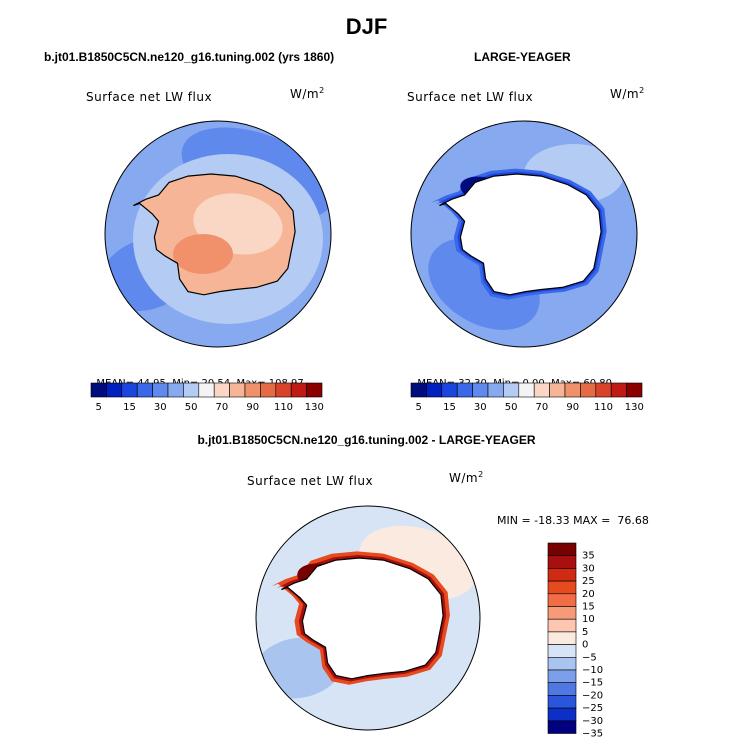  I want to click on right-panel-title: LARGE-YEAGER, so click(522, 57).